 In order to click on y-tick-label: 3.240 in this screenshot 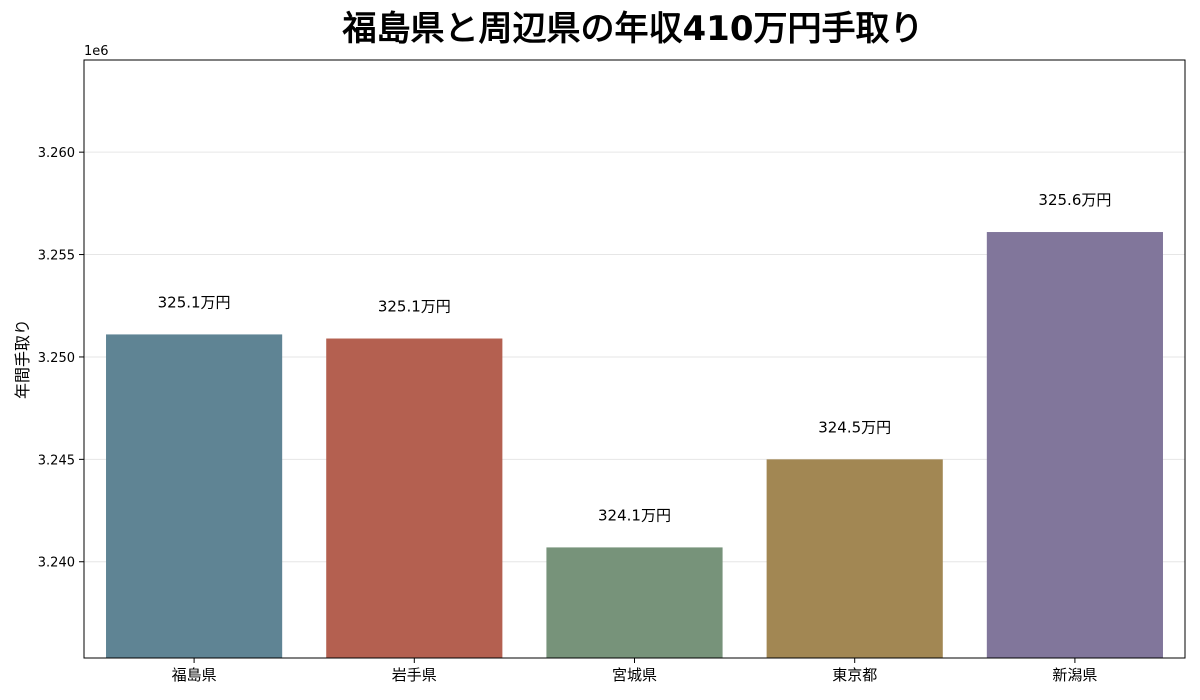, I will do `click(56, 563)`.